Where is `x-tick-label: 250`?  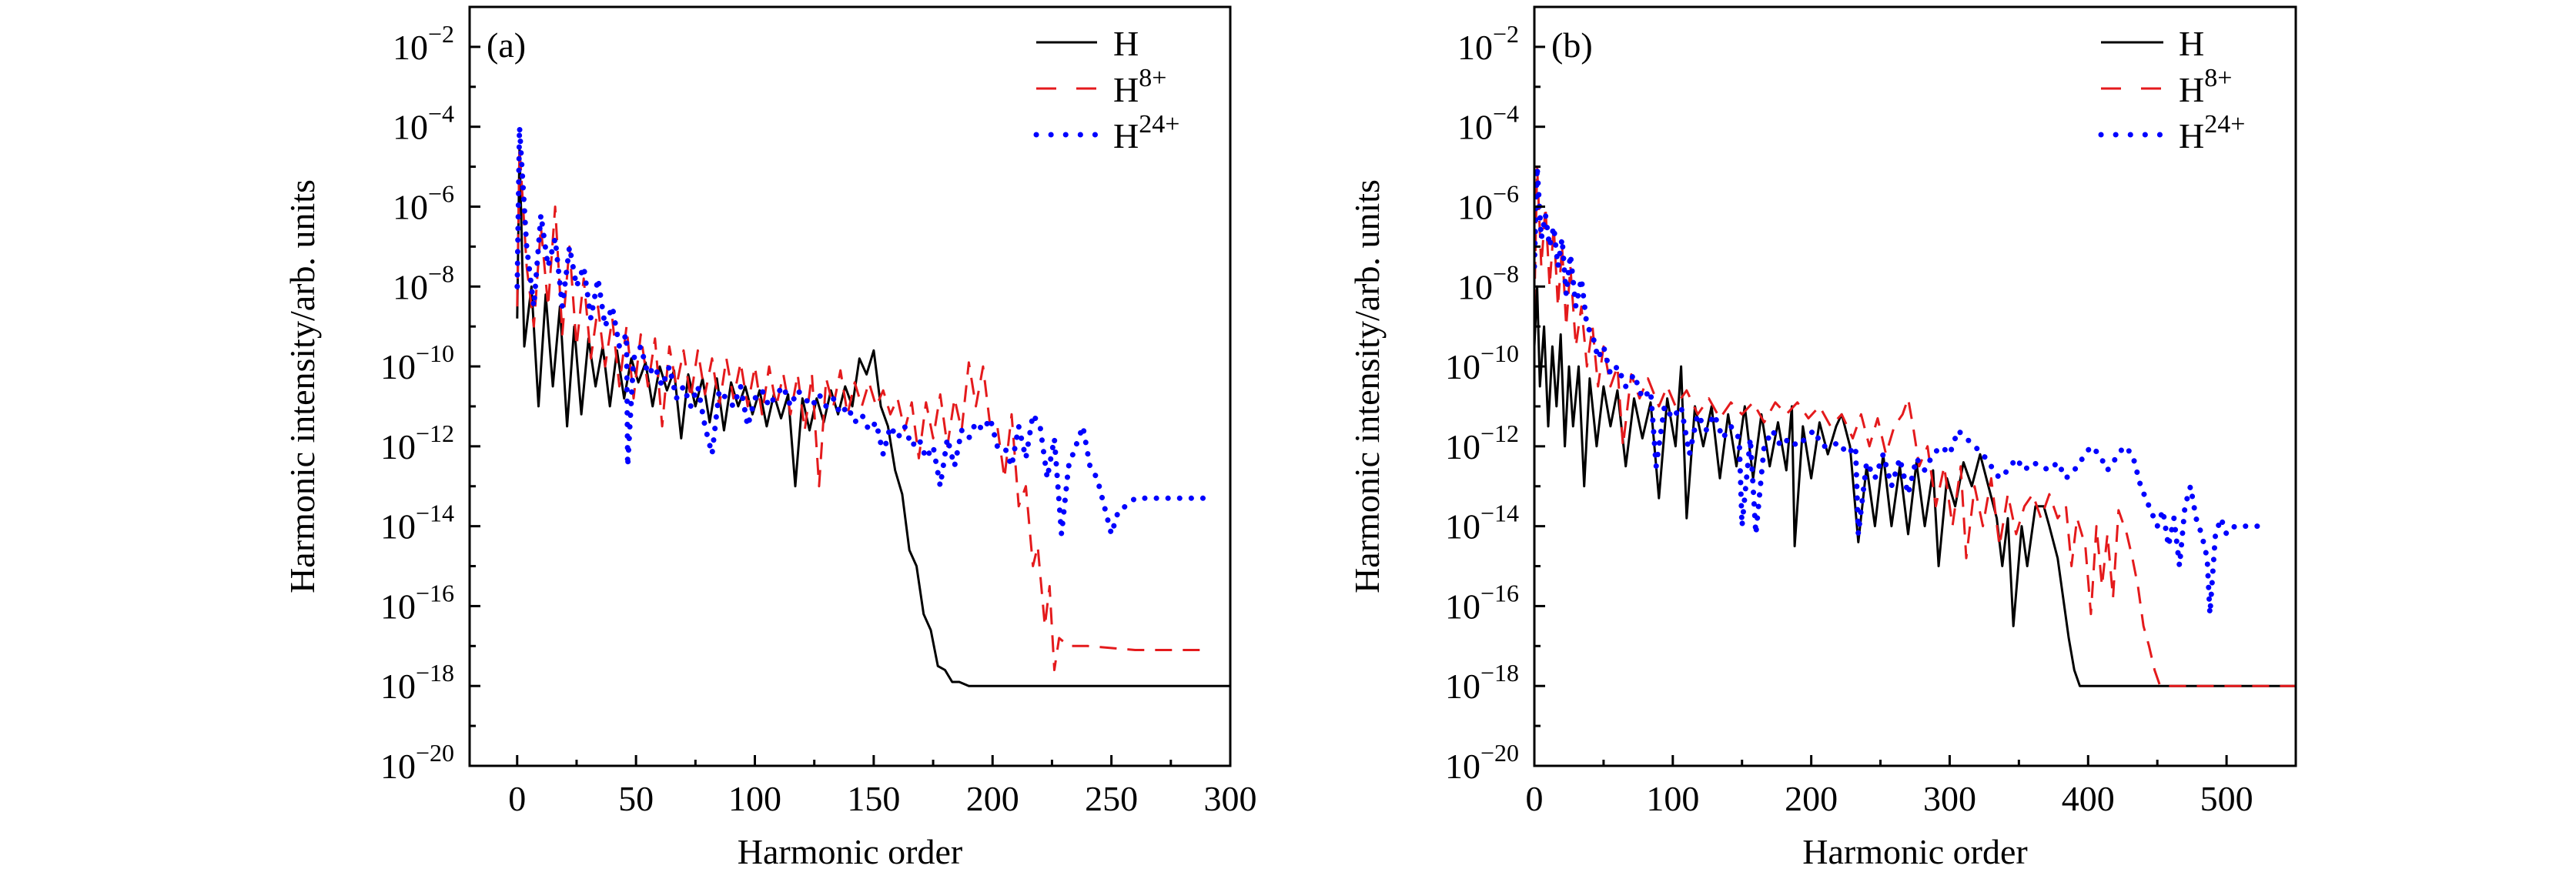 x-tick-label: 250 is located at coordinates (1111, 798).